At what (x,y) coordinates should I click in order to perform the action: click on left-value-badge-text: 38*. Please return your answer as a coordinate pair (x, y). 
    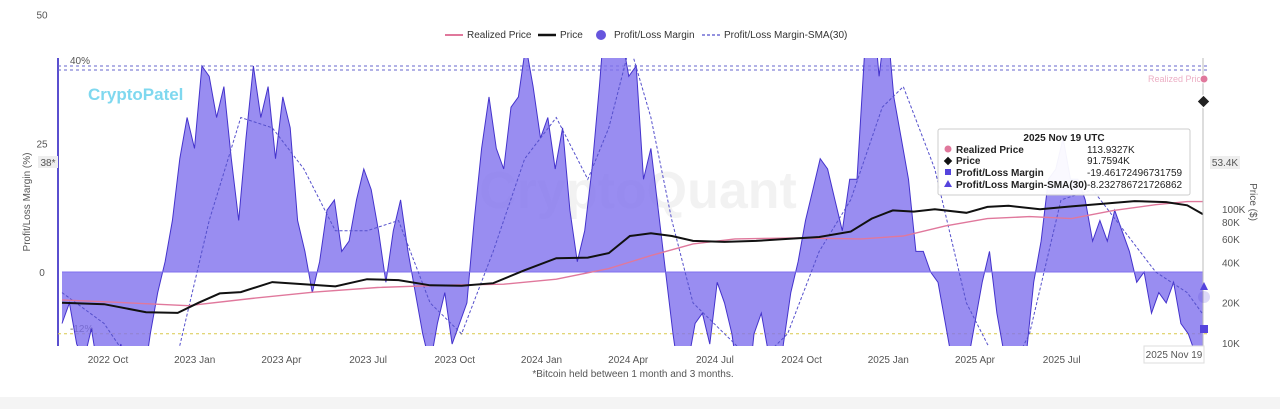
    Looking at the image, I should click on (47, 163).